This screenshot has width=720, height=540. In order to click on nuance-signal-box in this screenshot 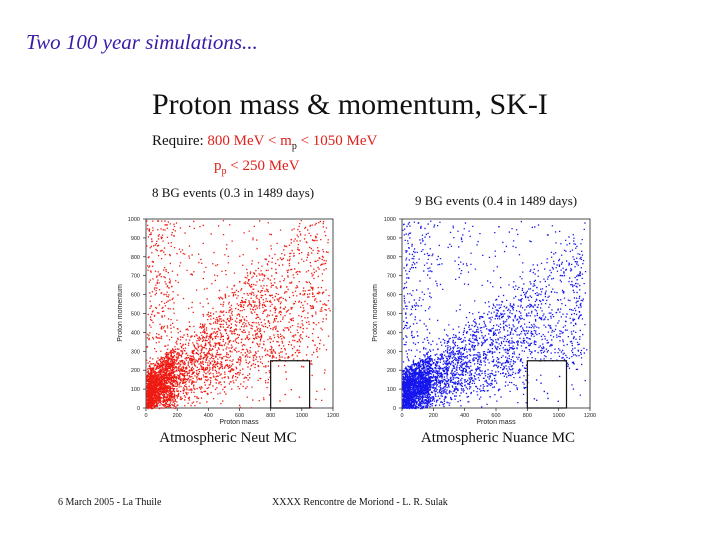, I will do `click(547, 384)`.